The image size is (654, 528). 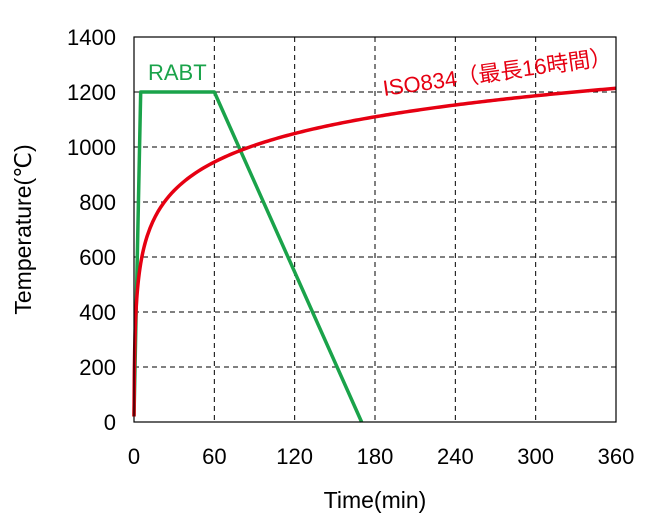 What do you see at coordinates (375, 456) in the screenshot?
I see `x-tick-label: 180` at bounding box center [375, 456].